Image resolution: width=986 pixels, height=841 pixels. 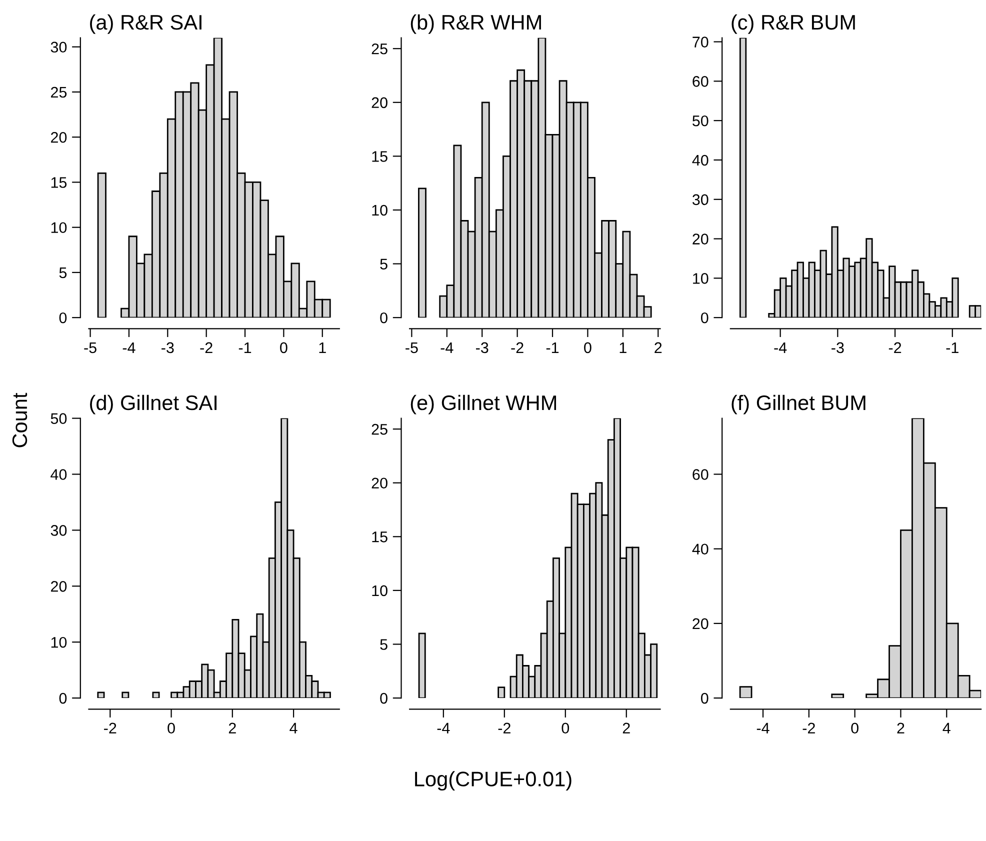 I want to click on y-tick-label: 70, so click(x=700, y=42).